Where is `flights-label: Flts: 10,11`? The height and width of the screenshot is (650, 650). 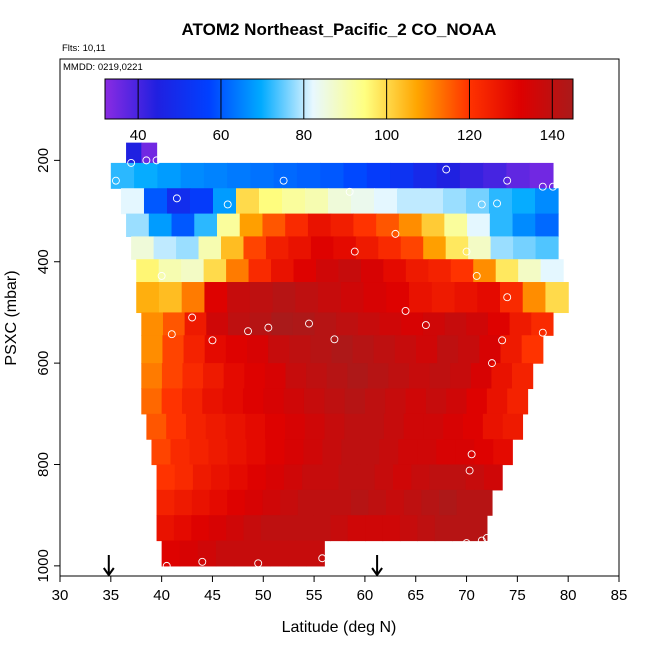
flights-label: Flts: 10,11 is located at coordinates (84, 48).